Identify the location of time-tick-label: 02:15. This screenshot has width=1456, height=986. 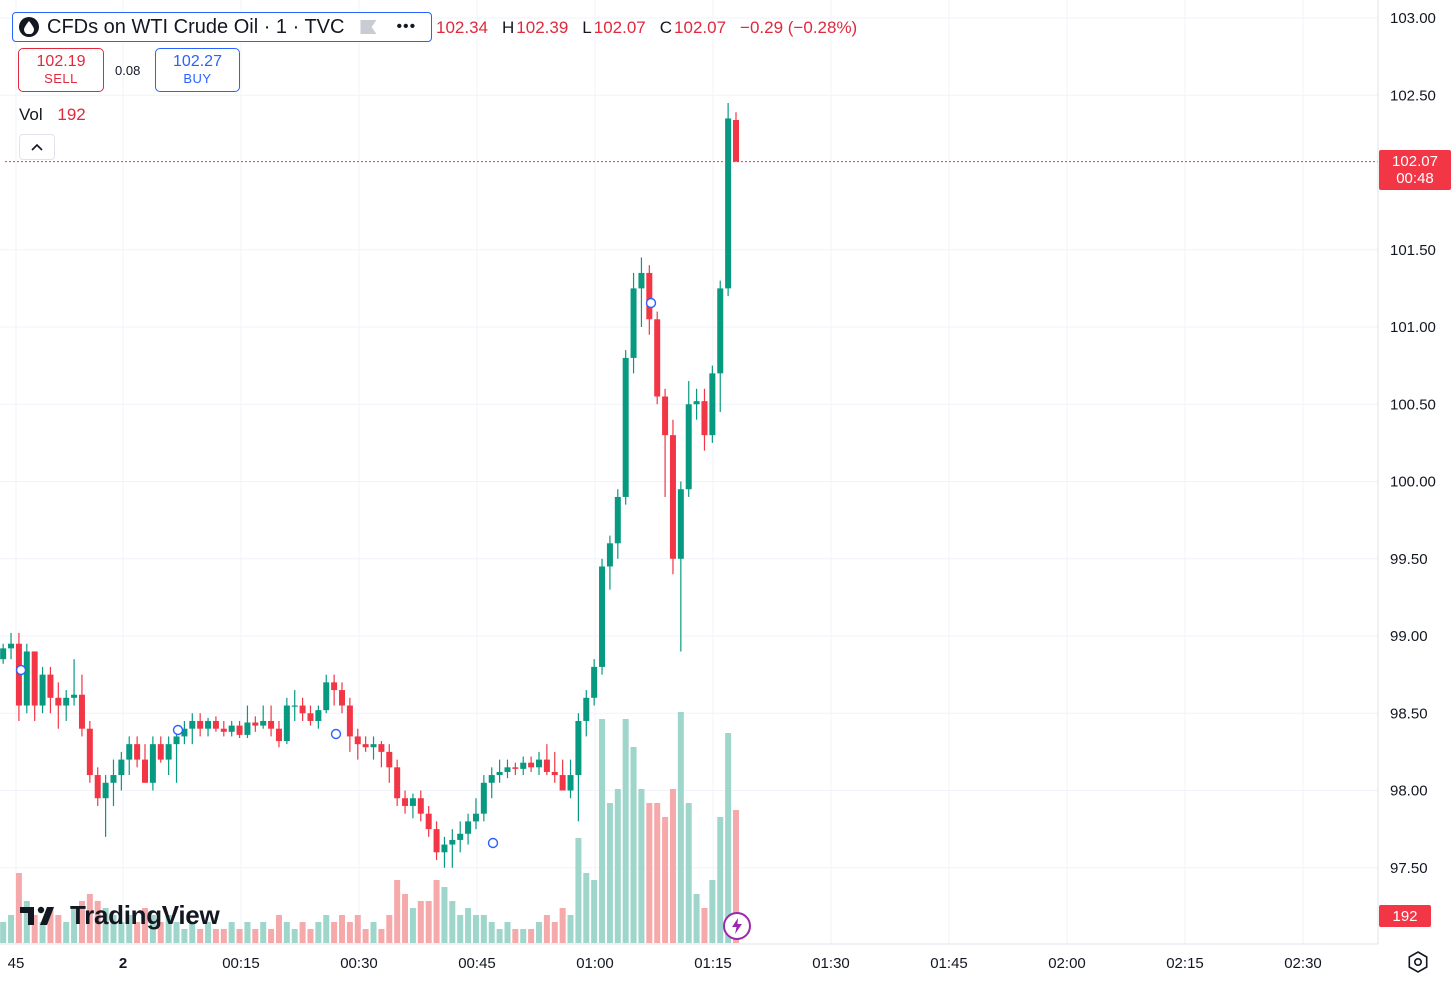
(1185, 963).